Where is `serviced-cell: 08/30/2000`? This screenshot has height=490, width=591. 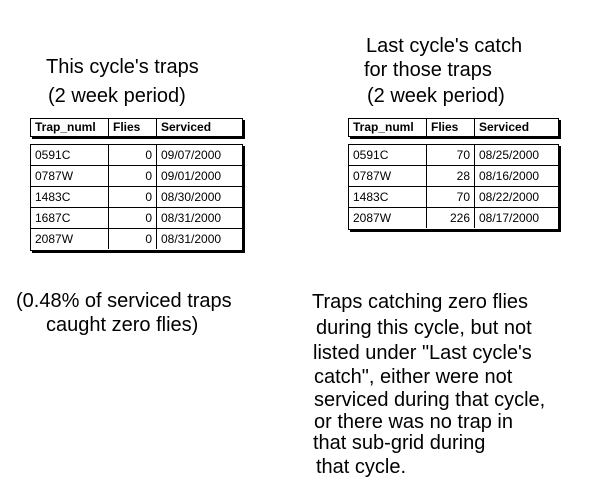
serviced-cell: 08/30/2000 is located at coordinates (191, 197).